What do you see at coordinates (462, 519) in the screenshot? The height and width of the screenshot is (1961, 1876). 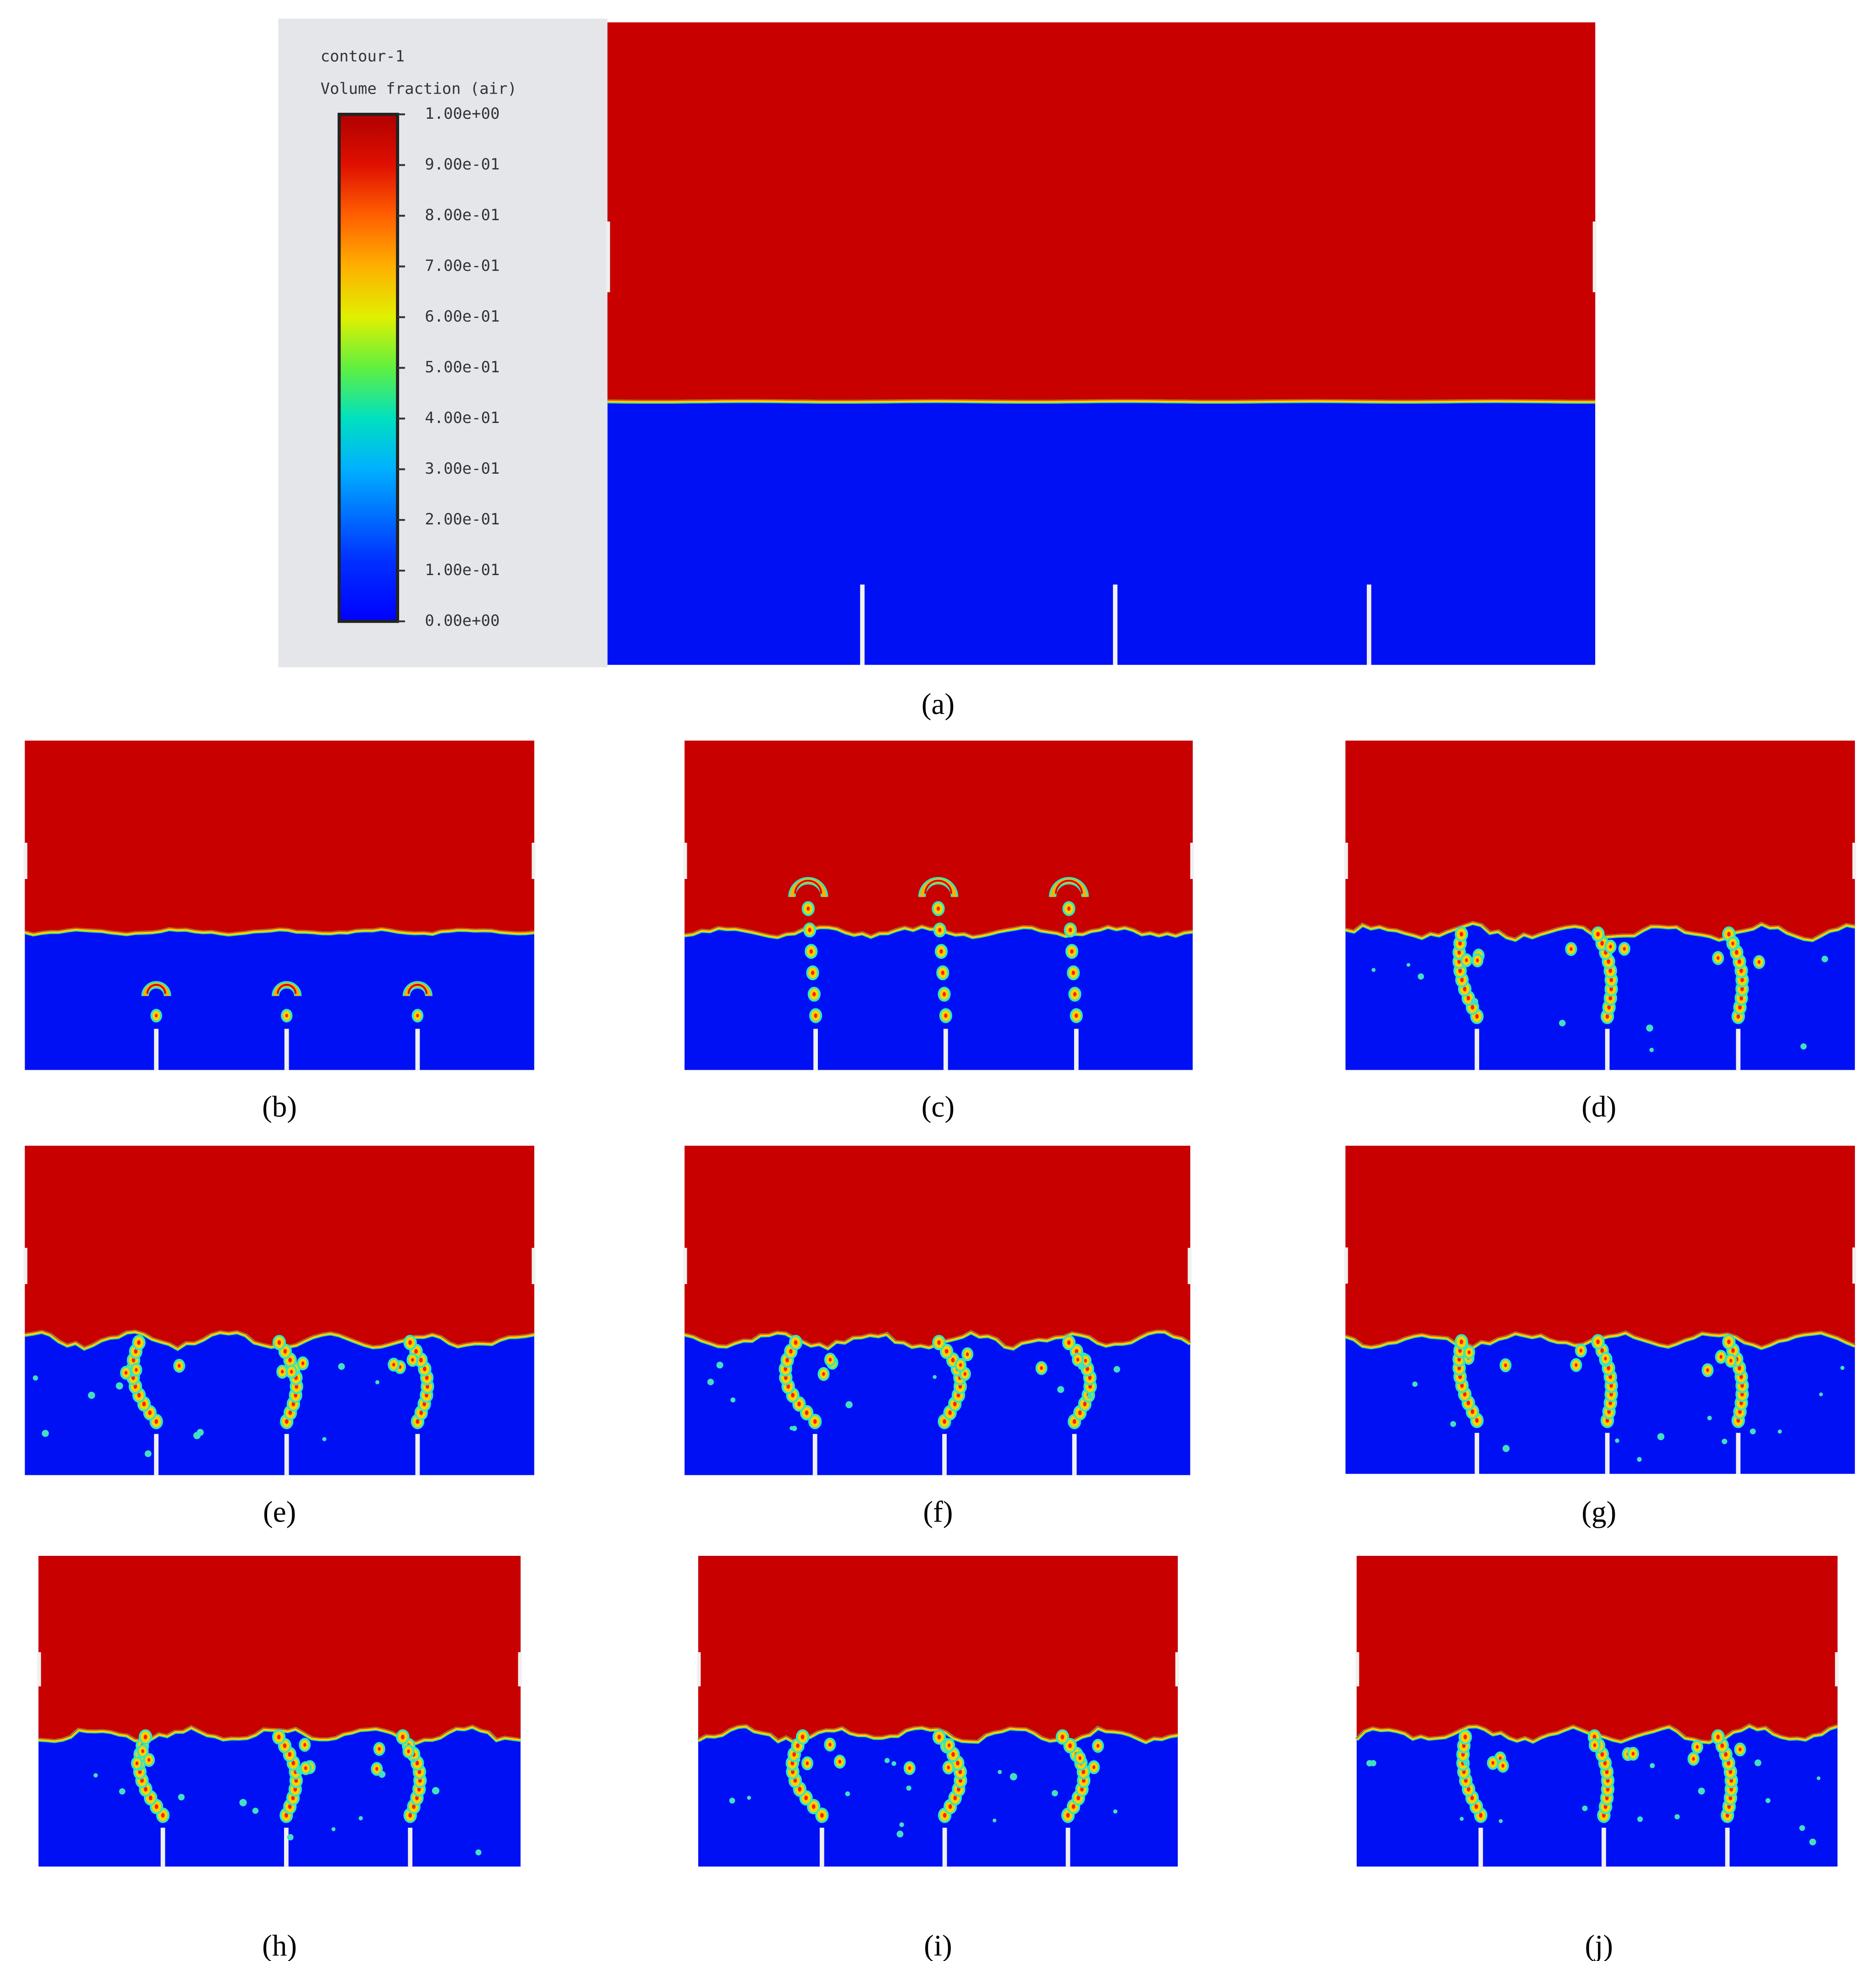 I see `legend-tick-label: 2.00e-01` at bounding box center [462, 519].